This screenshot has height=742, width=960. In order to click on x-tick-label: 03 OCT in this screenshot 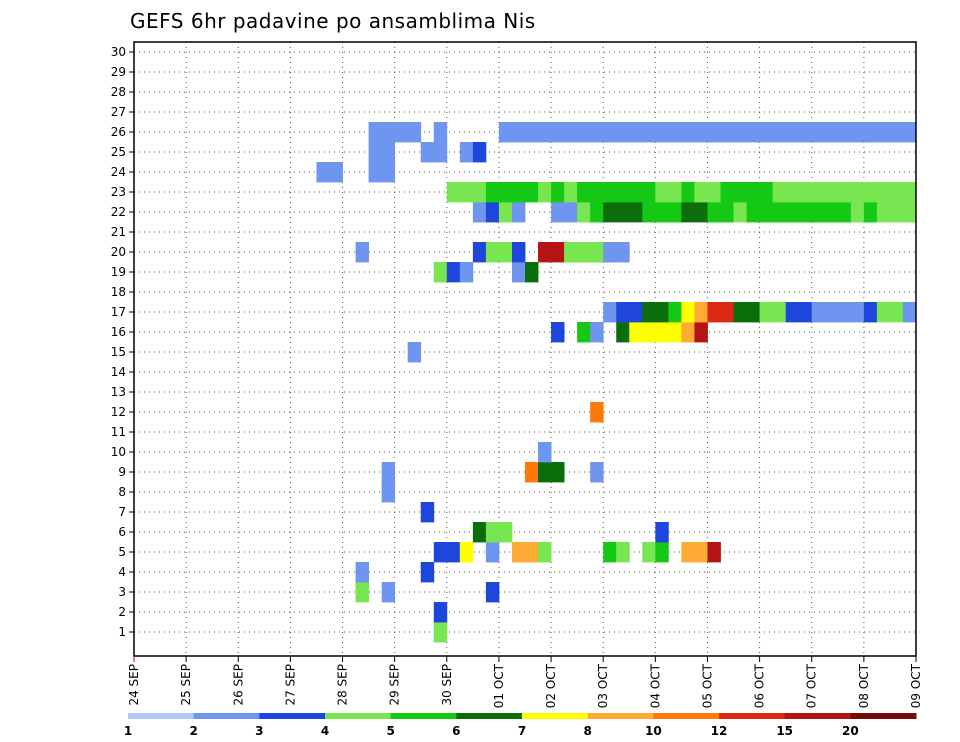, I will do `click(603, 685)`.